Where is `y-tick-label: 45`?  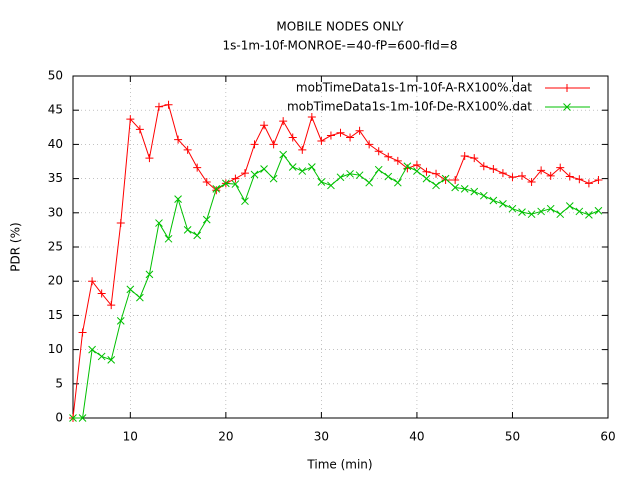 y-tick-label: 45 is located at coordinates (55, 110).